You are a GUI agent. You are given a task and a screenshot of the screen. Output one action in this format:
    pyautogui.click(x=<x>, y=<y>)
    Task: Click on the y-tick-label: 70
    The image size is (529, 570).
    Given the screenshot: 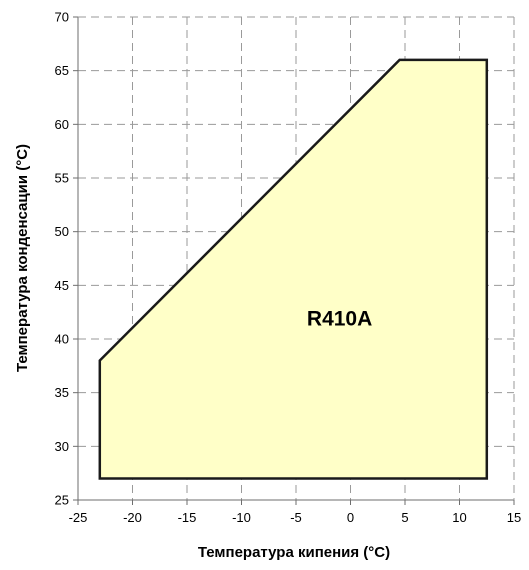 What is the action you would take?
    pyautogui.click(x=62, y=17)
    